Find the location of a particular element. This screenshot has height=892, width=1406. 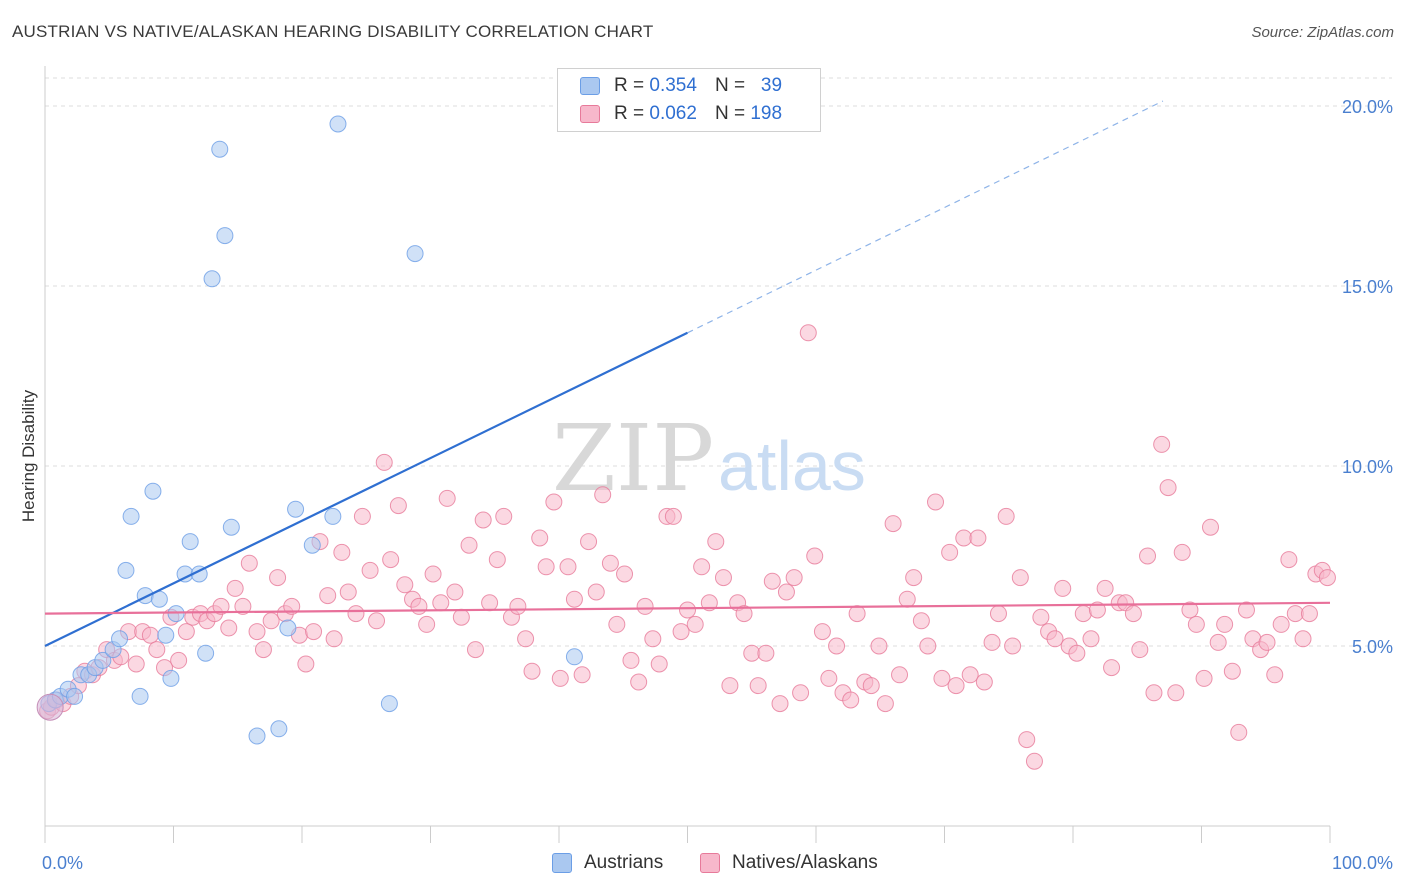

legend-n-natives: 198 is located at coordinates (766, 113).